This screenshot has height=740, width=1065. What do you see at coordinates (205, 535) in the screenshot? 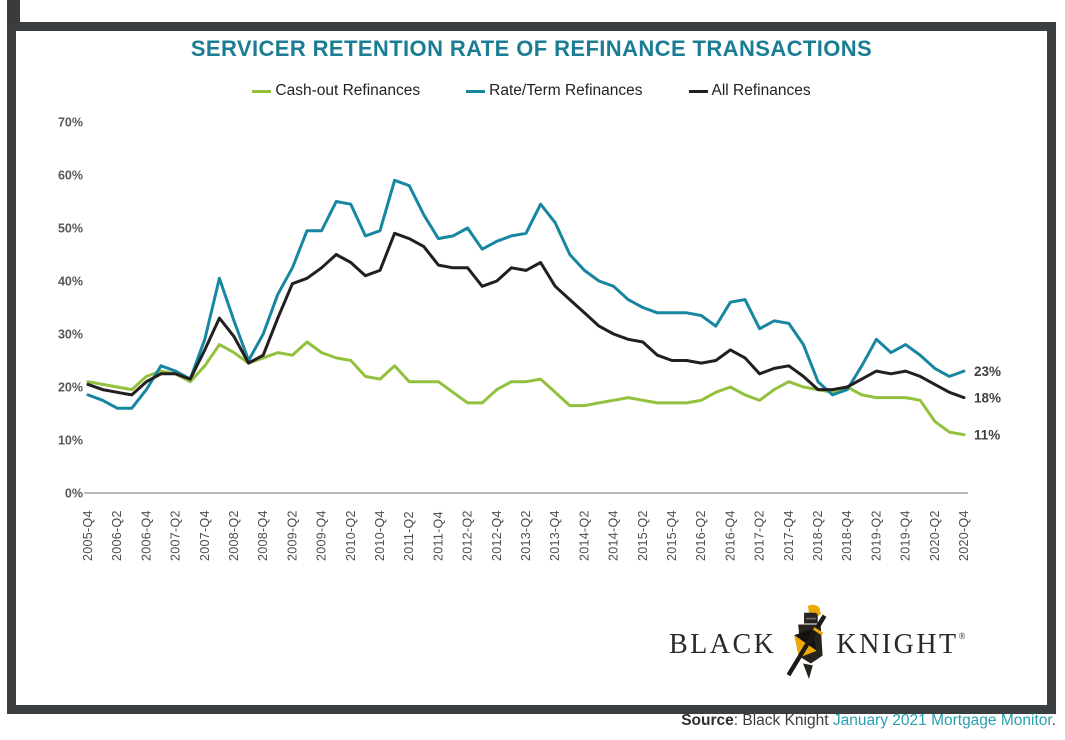
I see `x-axis-label: 2007-Q4` at bounding box center [205, 535].